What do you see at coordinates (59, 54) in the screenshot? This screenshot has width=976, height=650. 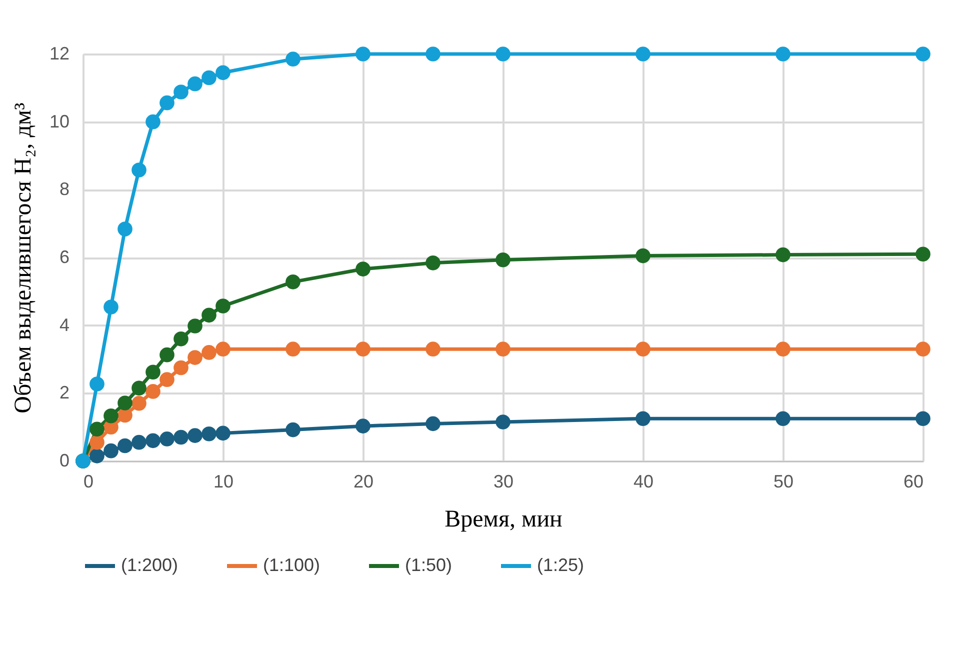 I see `y-tick-label: 12` at bounding box center [59, 54].